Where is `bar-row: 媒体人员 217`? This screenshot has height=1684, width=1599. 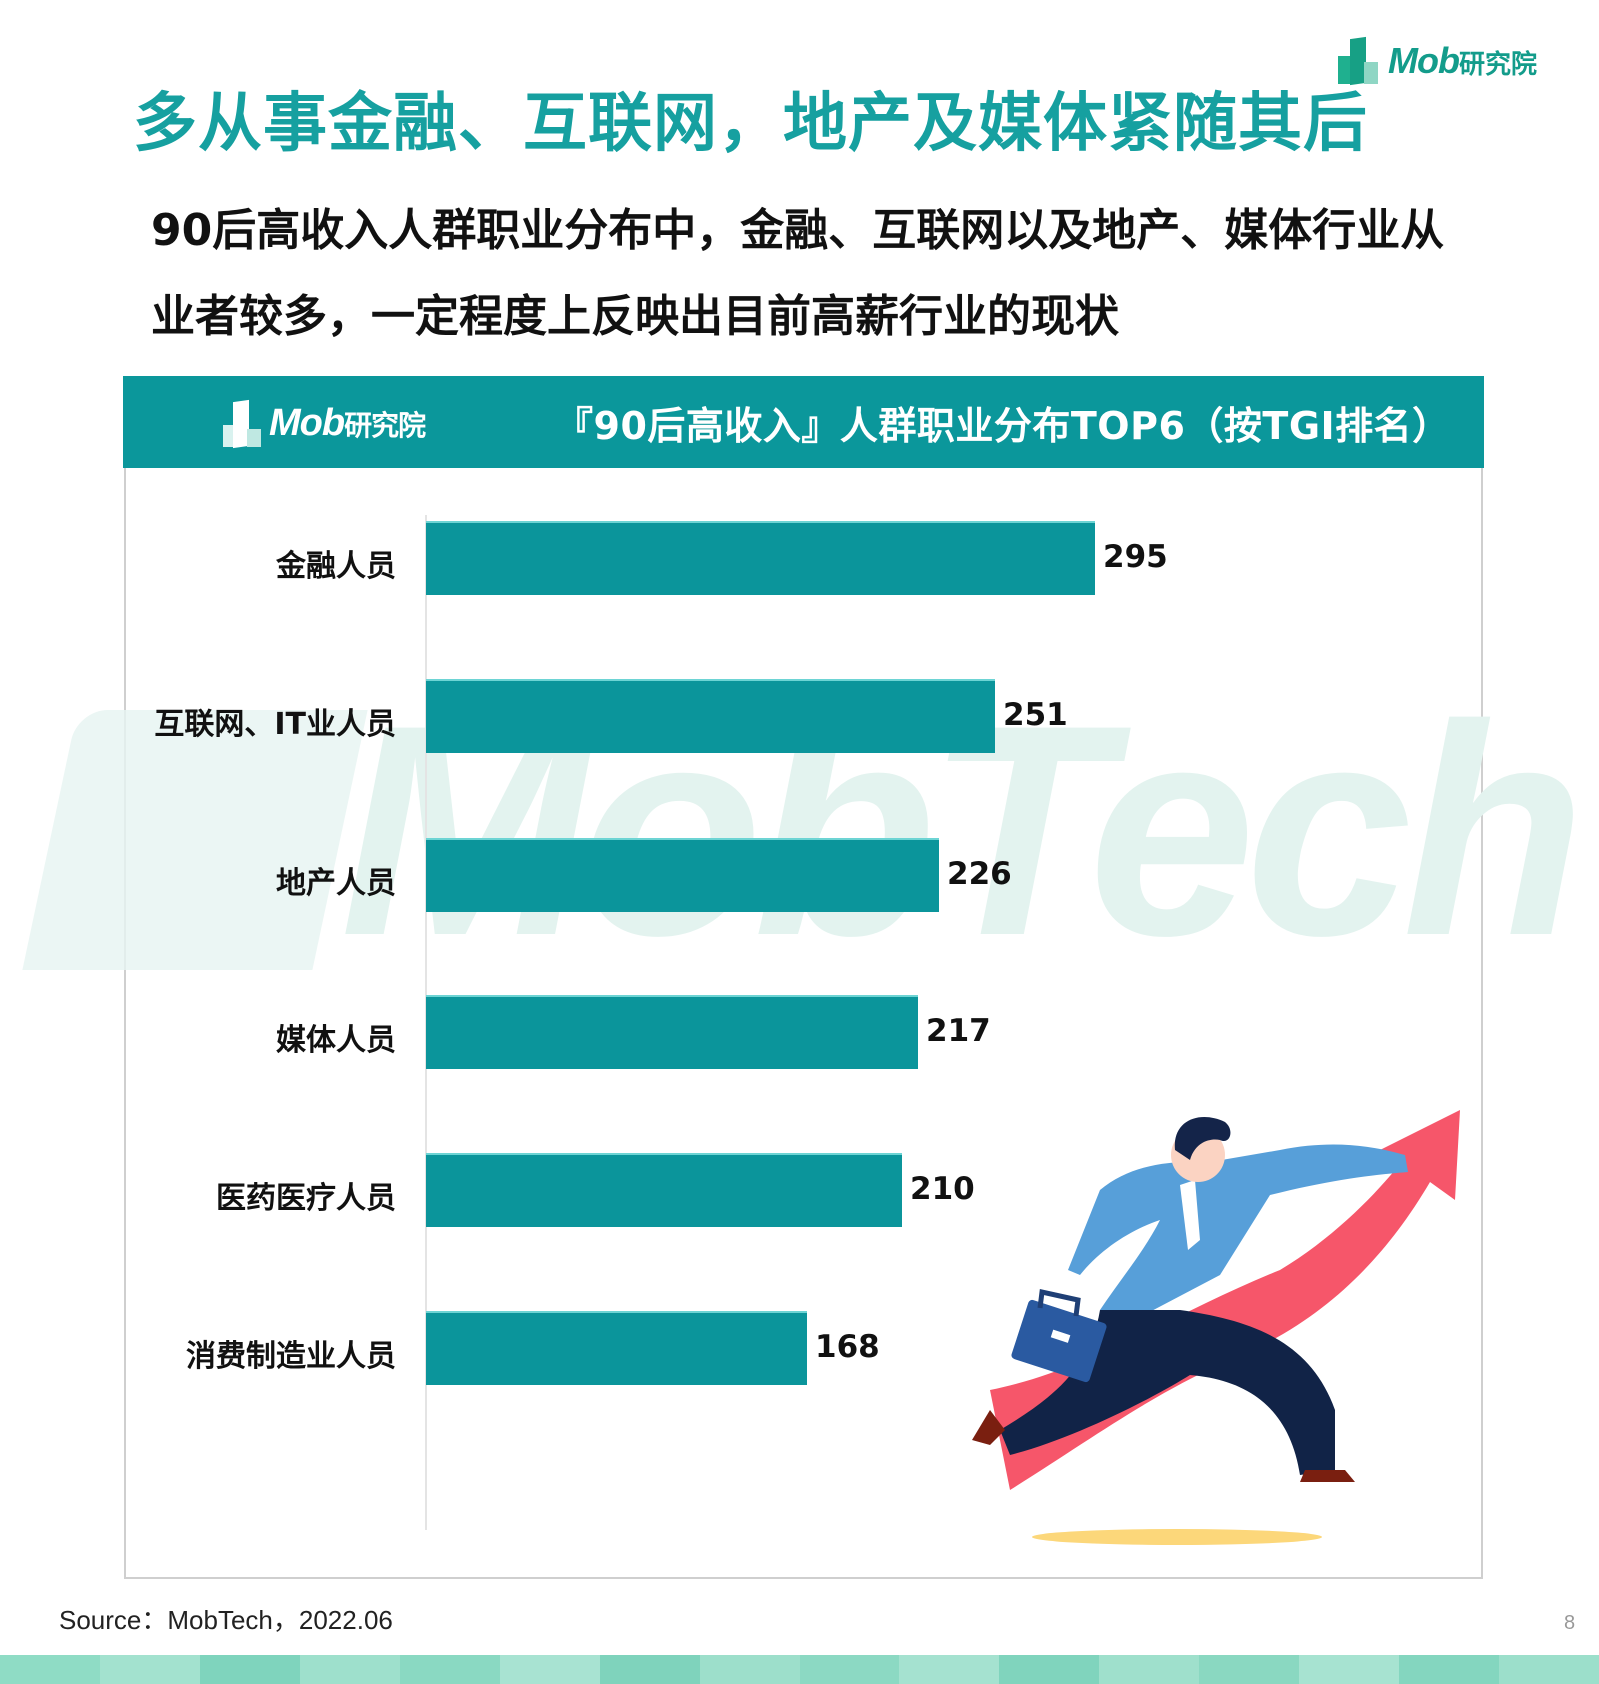
bar-row: 媒体人员 217 is located at coordinates (803, 1032).